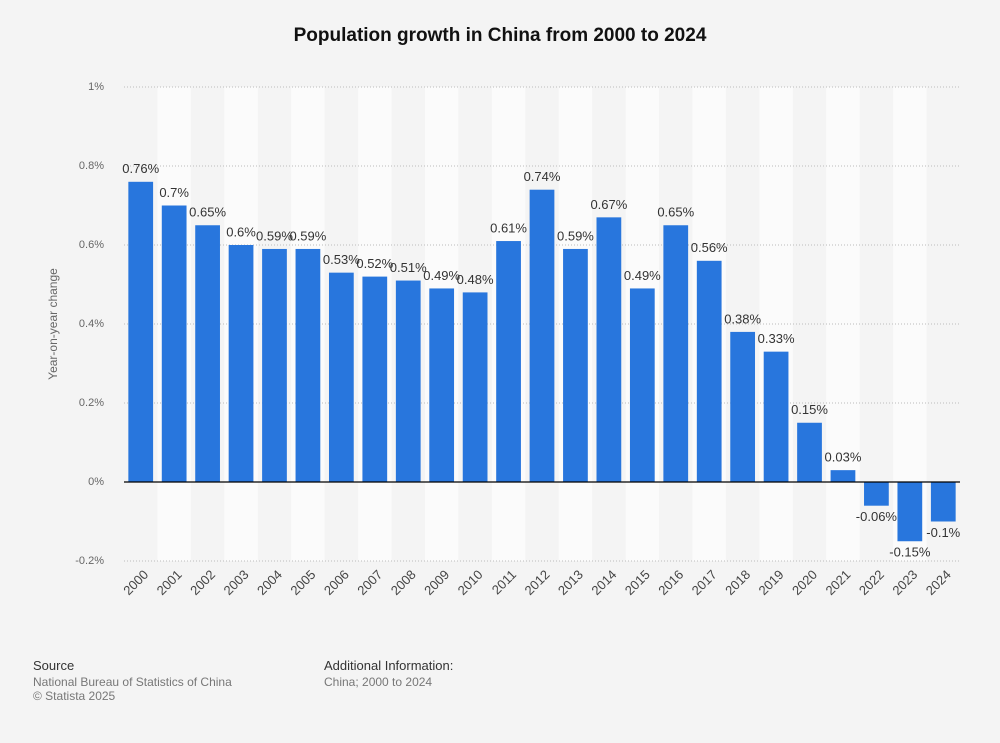  I want to click on x-tick-label: 2005, so click(302, 582).